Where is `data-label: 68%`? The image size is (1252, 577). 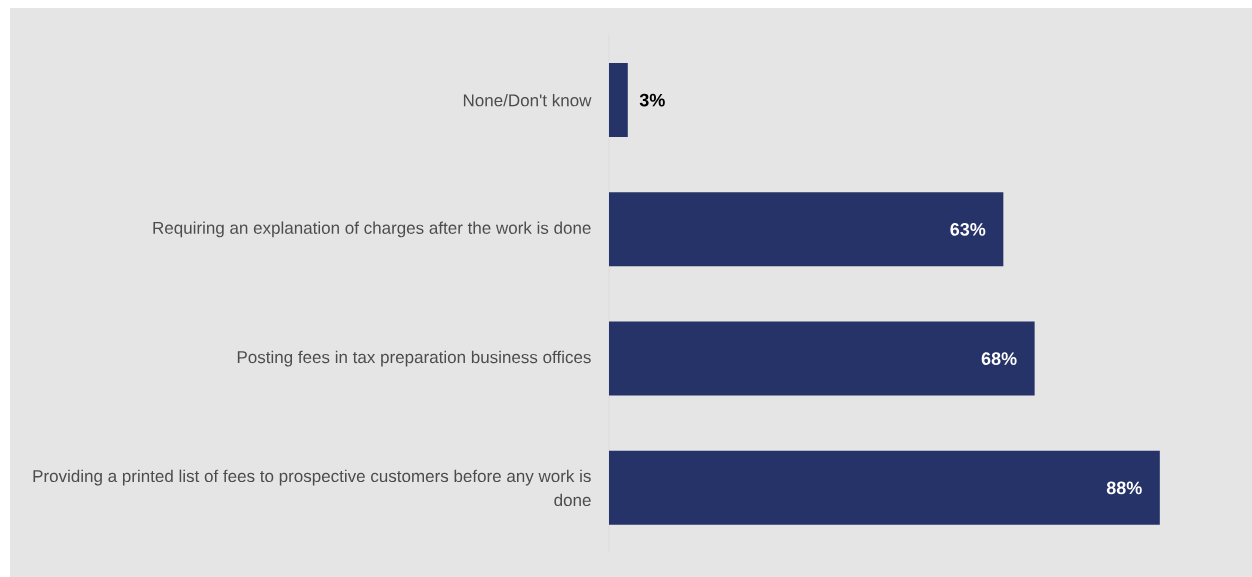
data-label: 68% is located at coordinates (999, 358).